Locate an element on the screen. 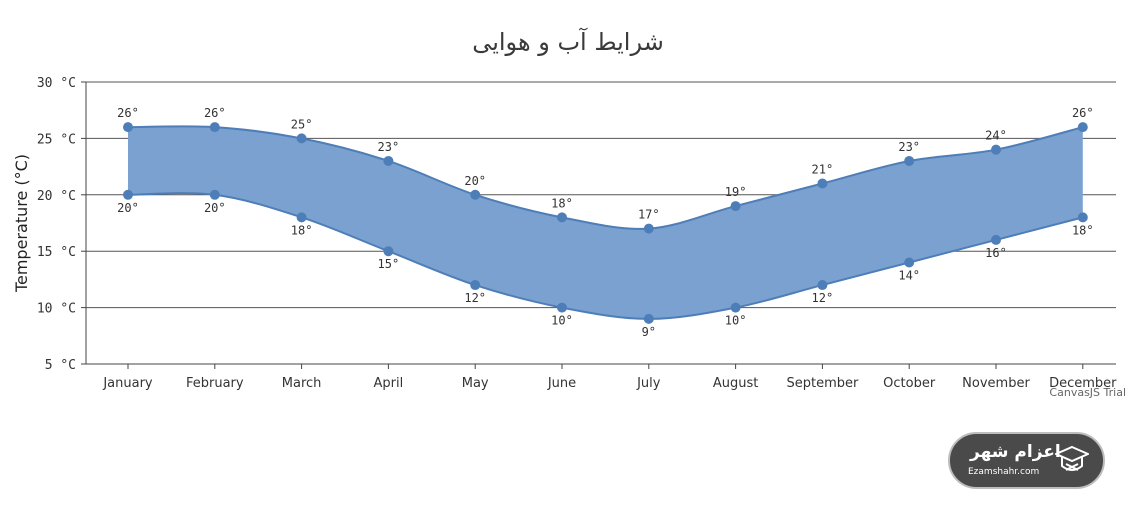  x-tick-label: May is located at coordinates (475, 383).